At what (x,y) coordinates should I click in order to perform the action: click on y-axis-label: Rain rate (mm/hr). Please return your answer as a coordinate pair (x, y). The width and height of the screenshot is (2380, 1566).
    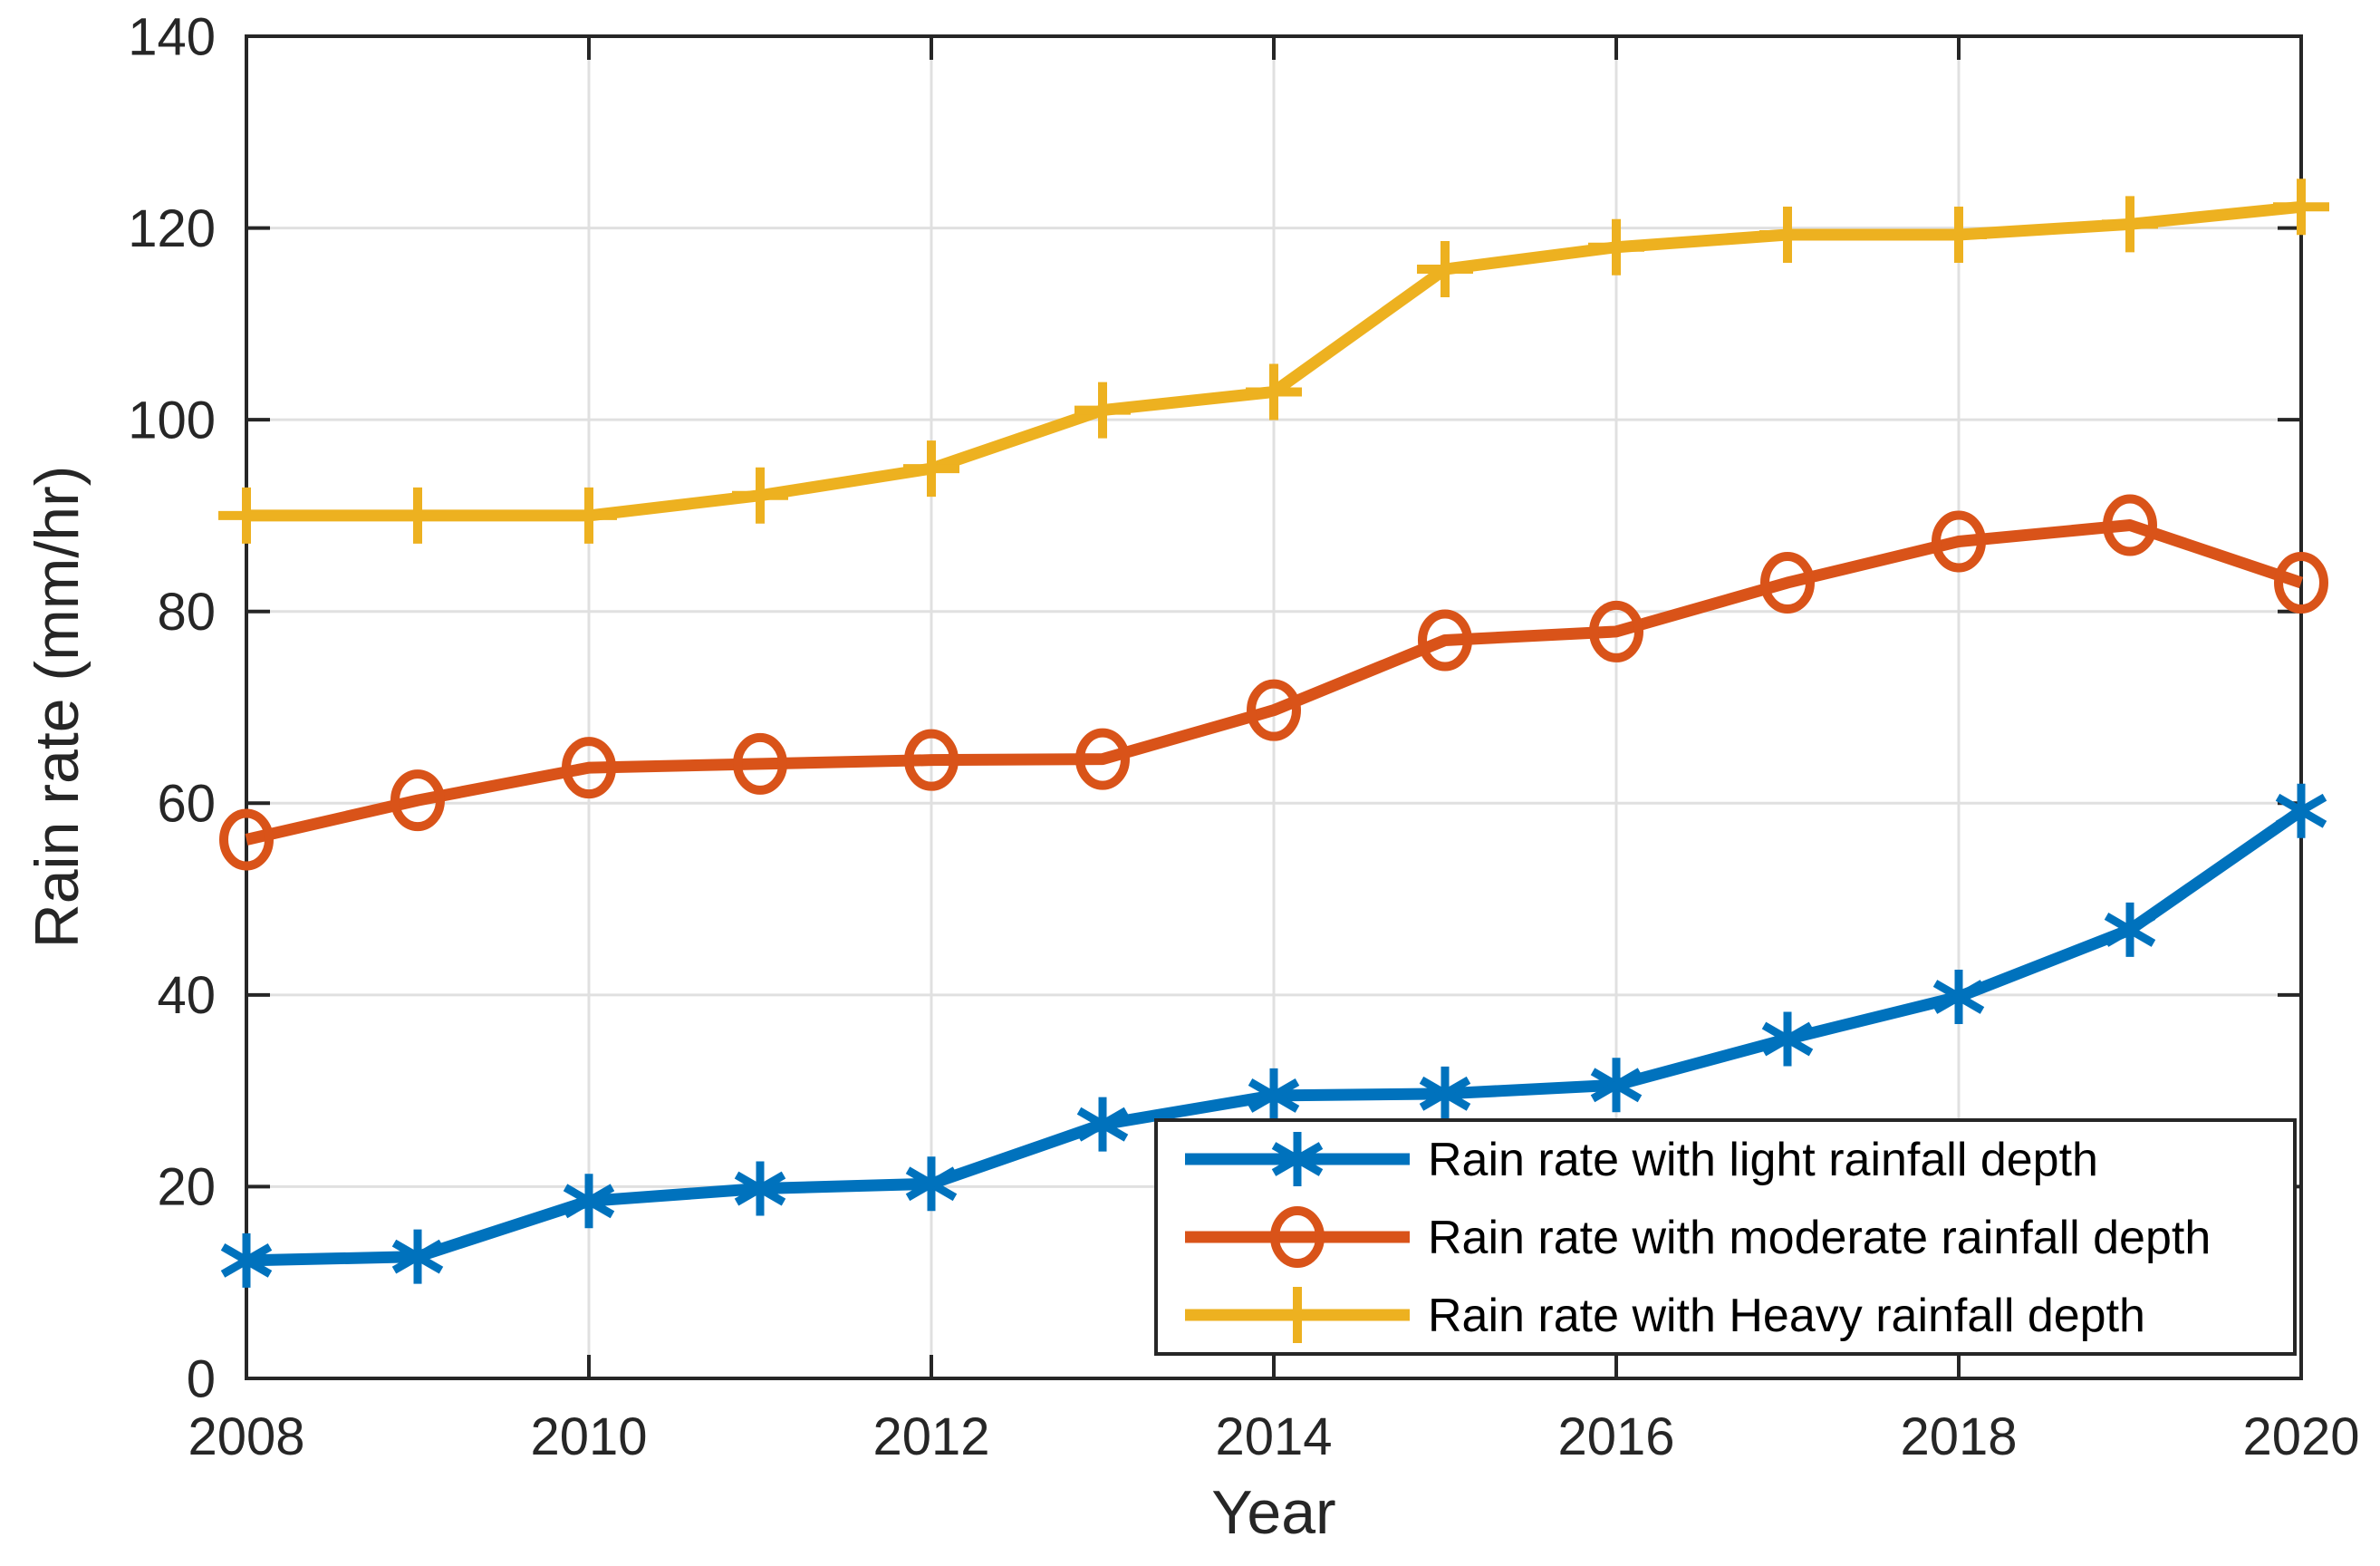
    Looking at the image, I should click on (57, 707).